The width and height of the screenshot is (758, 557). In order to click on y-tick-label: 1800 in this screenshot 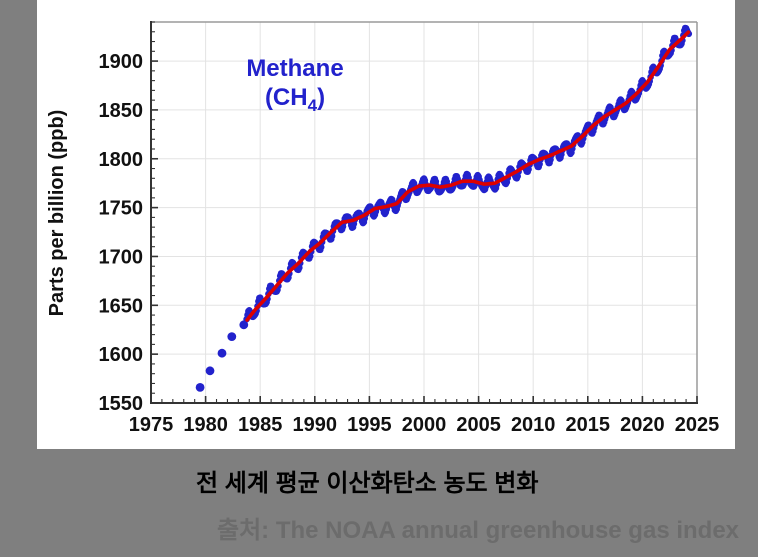, I will do `click(121, 160)`.